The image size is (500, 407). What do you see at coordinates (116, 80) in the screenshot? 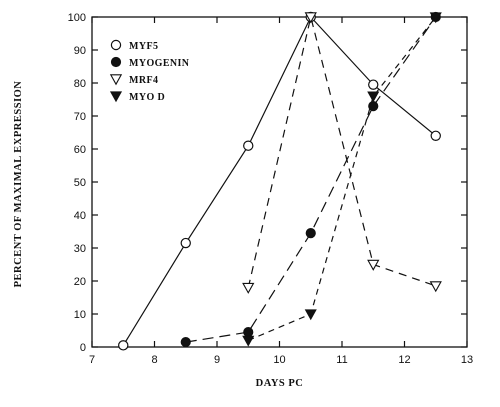
I see `legend-marker-mrf4` at bounding box center [116, 80].